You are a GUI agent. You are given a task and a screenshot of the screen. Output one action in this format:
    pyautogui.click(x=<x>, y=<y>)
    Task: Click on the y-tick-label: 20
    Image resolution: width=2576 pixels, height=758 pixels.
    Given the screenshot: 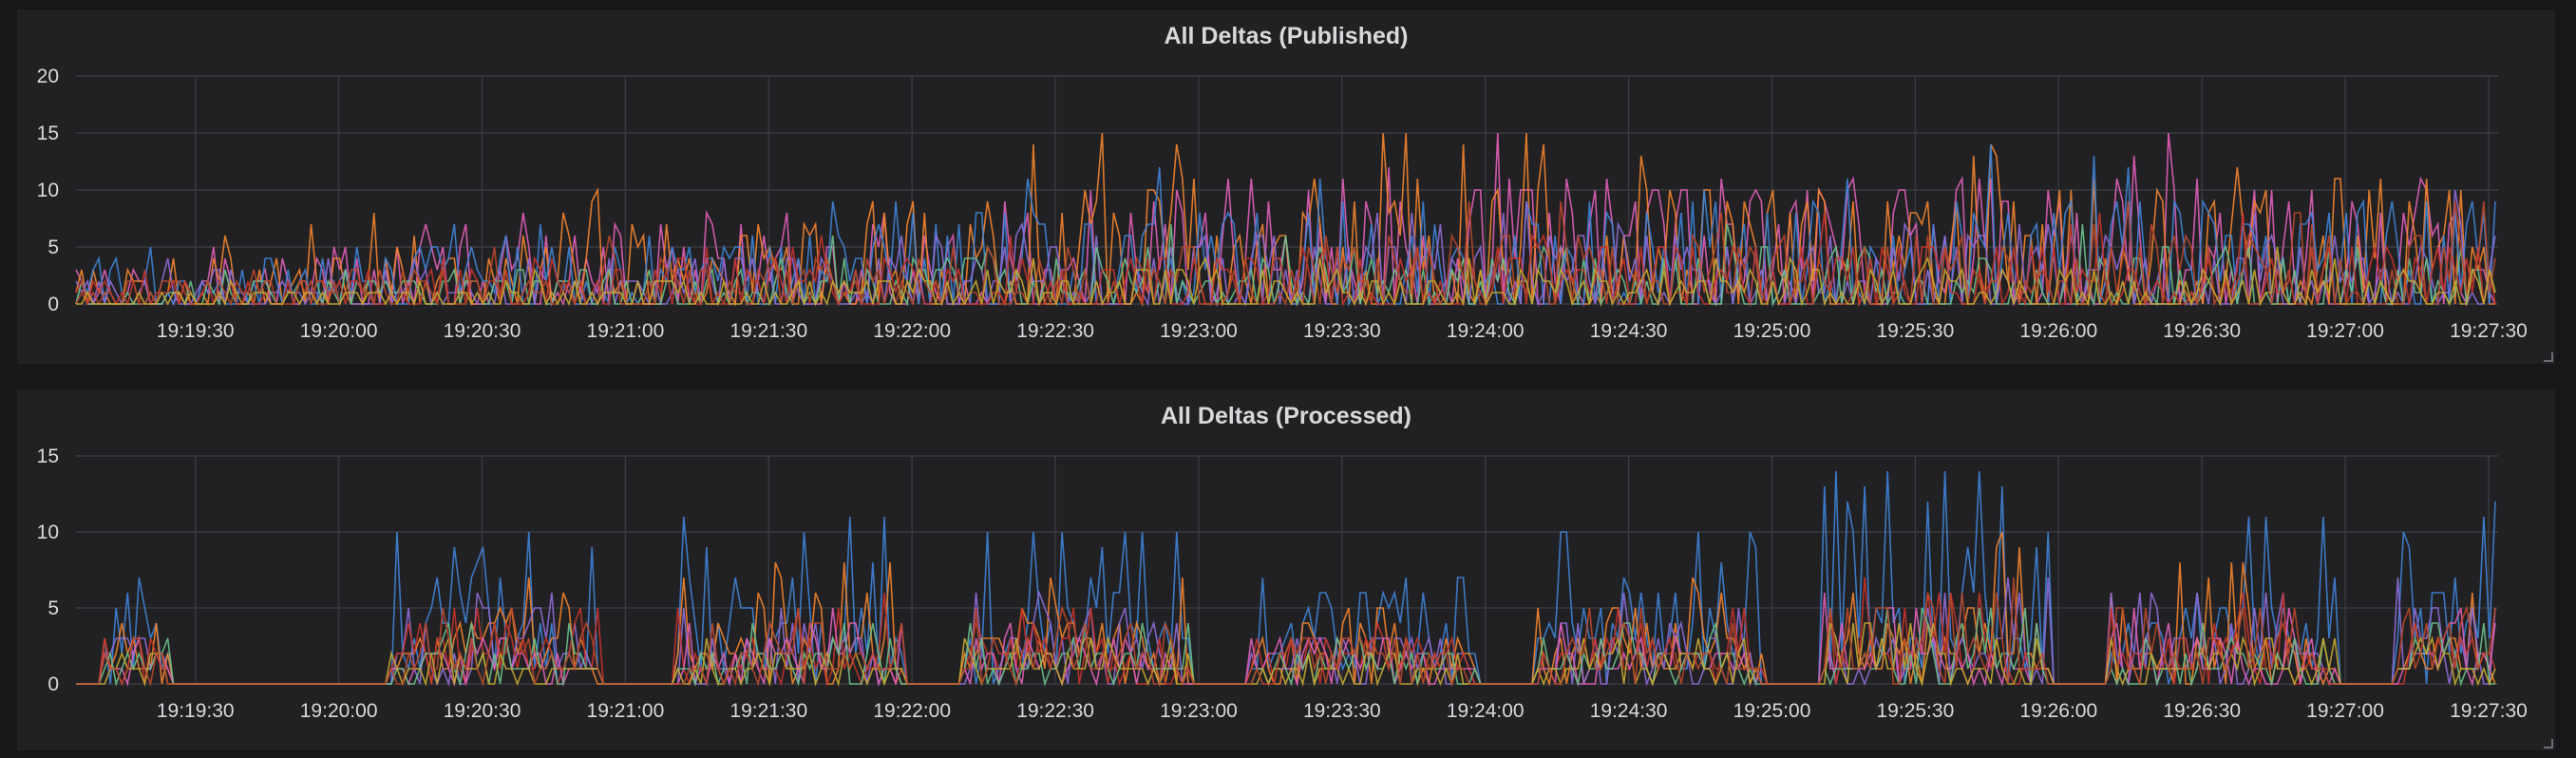 What is the action you would take?
    pyautogui.click(x=48, y=77)
    